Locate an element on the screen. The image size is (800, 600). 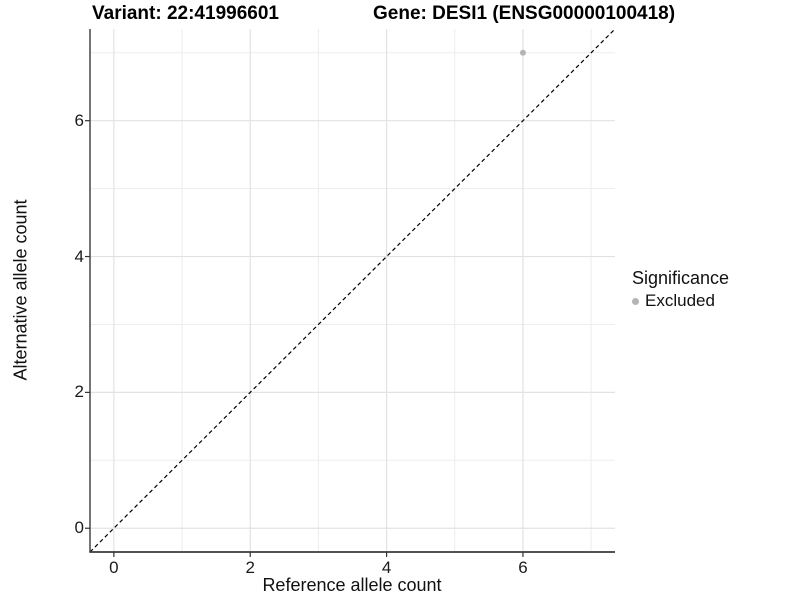
legend-title: Significance is located at coordinates (681, 278).